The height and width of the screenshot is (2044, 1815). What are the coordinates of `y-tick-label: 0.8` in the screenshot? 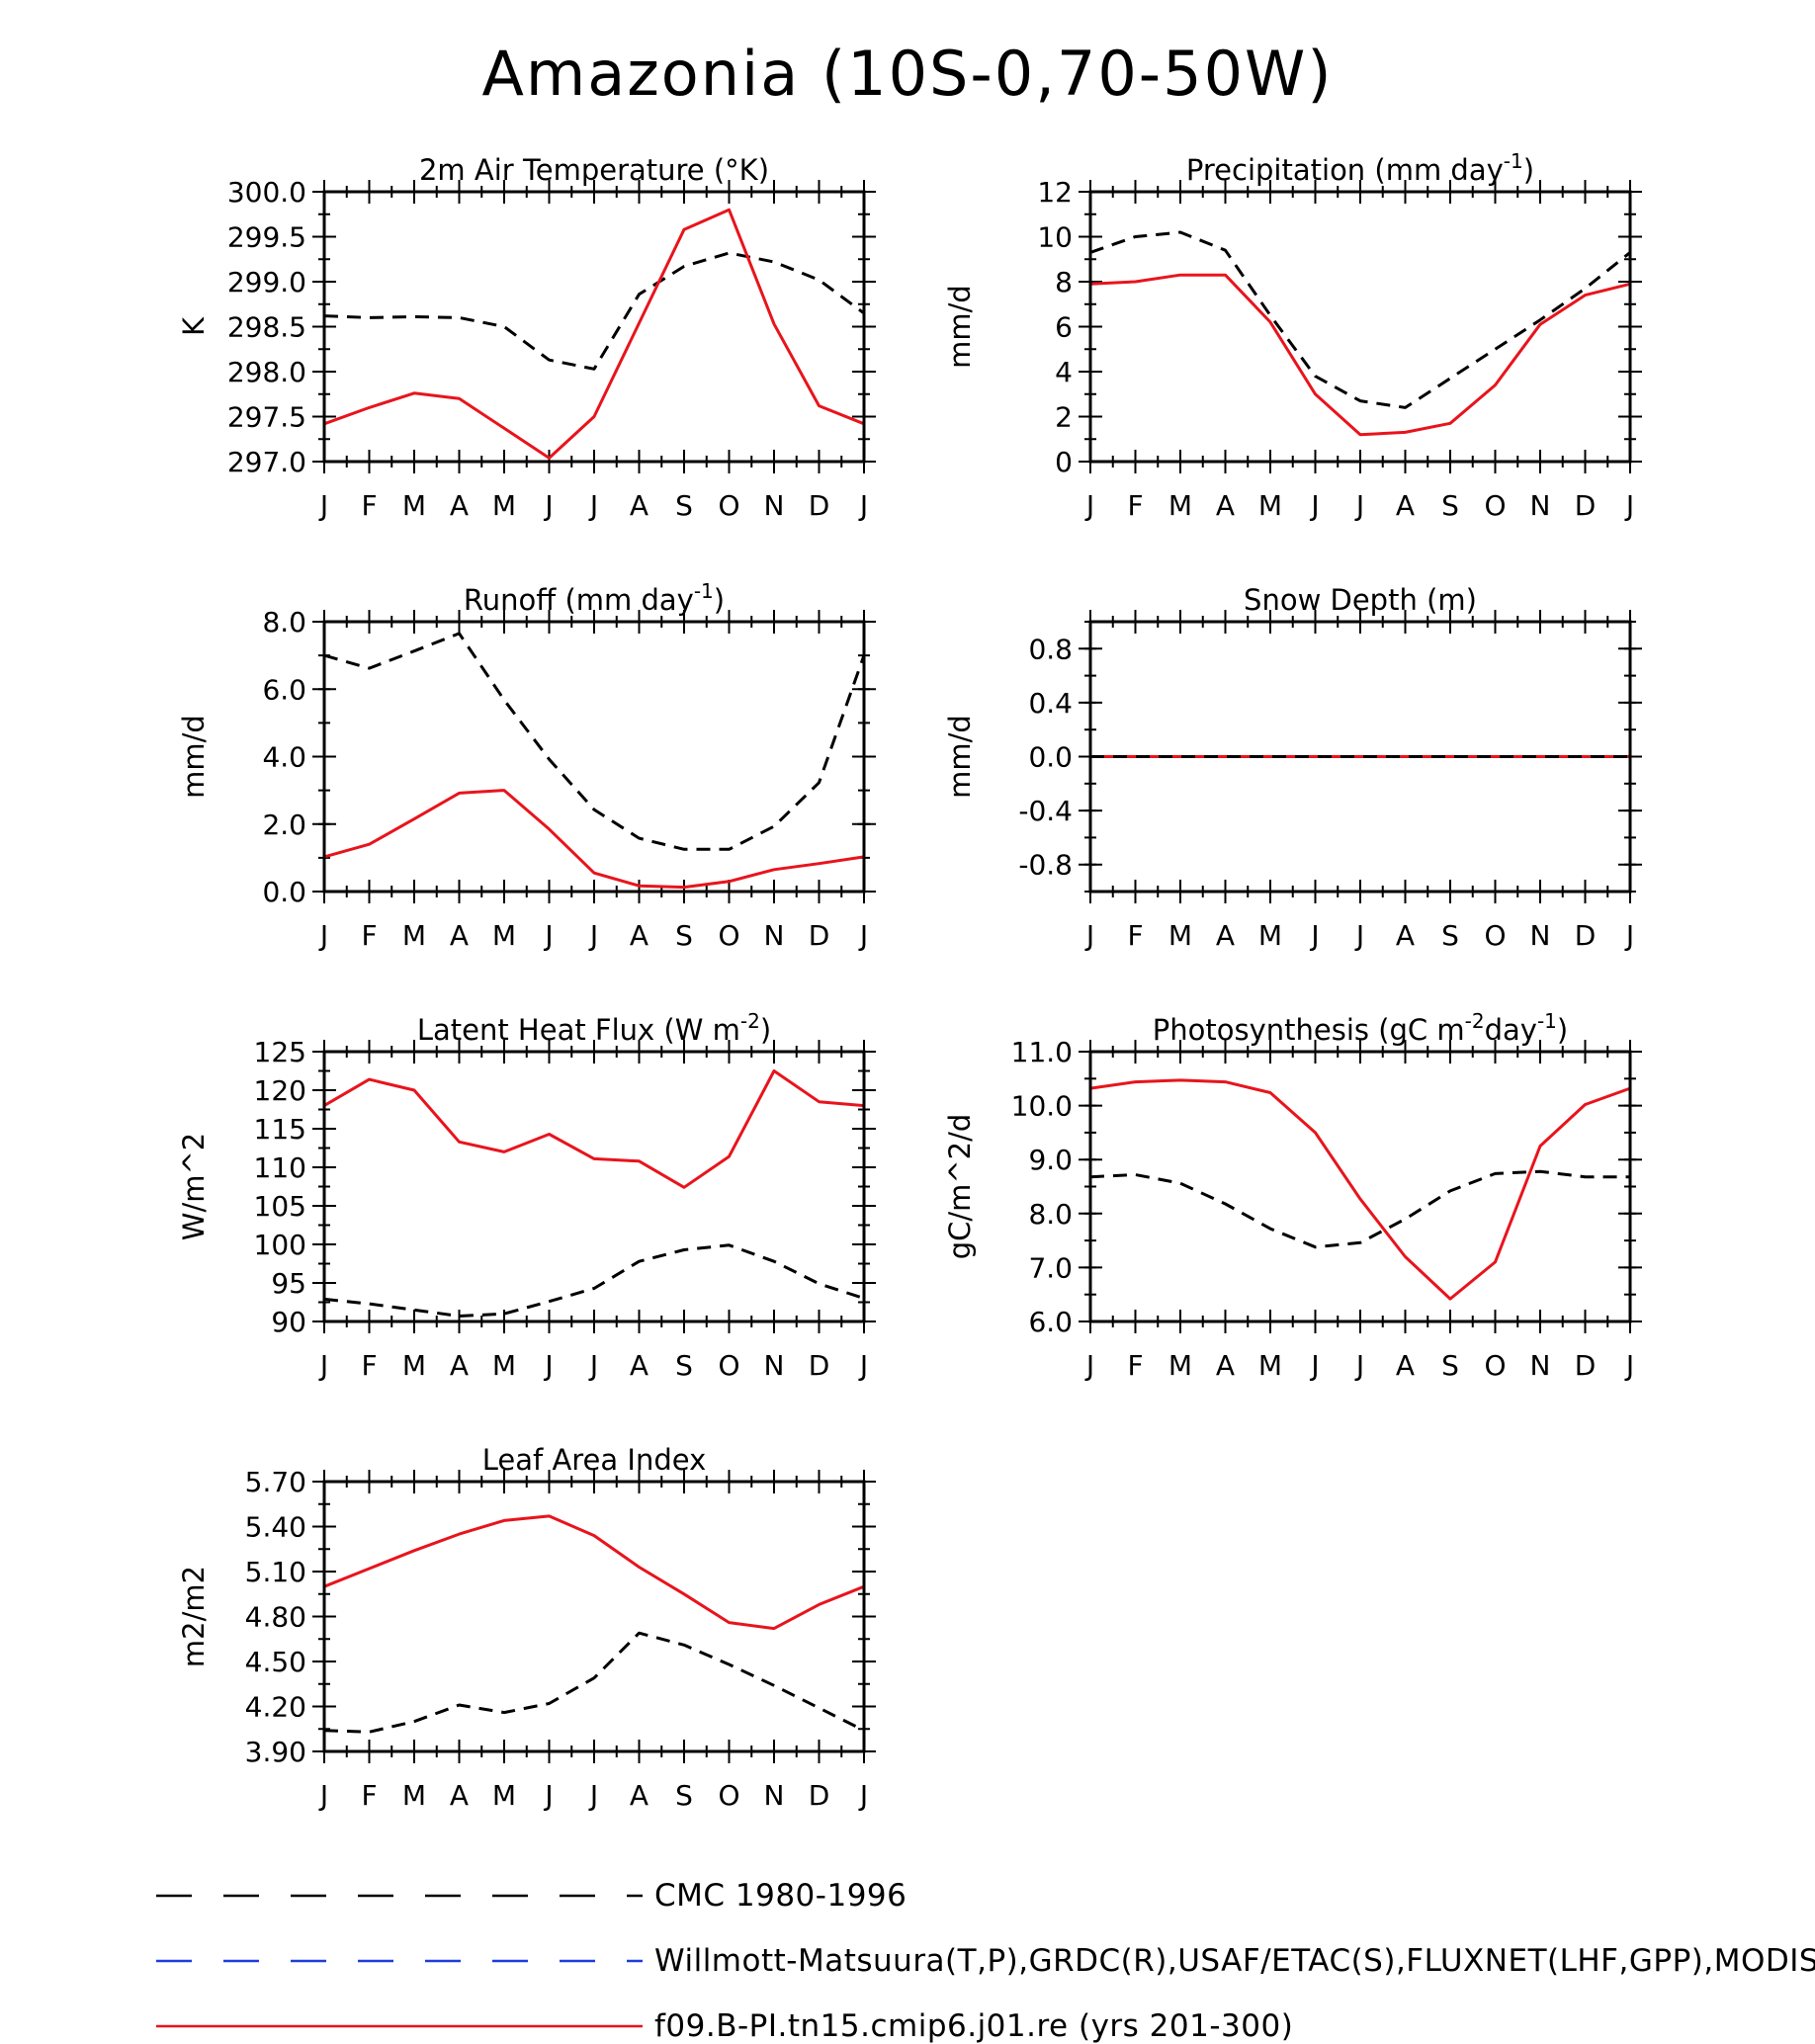 It's located at (1051, 649).